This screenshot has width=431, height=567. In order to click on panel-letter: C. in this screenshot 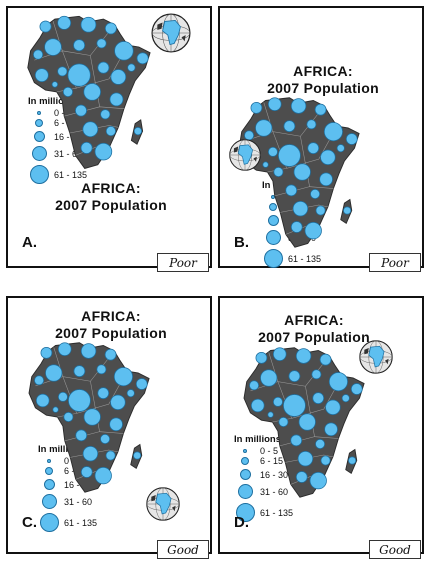, I will do `click(29, 522)`.